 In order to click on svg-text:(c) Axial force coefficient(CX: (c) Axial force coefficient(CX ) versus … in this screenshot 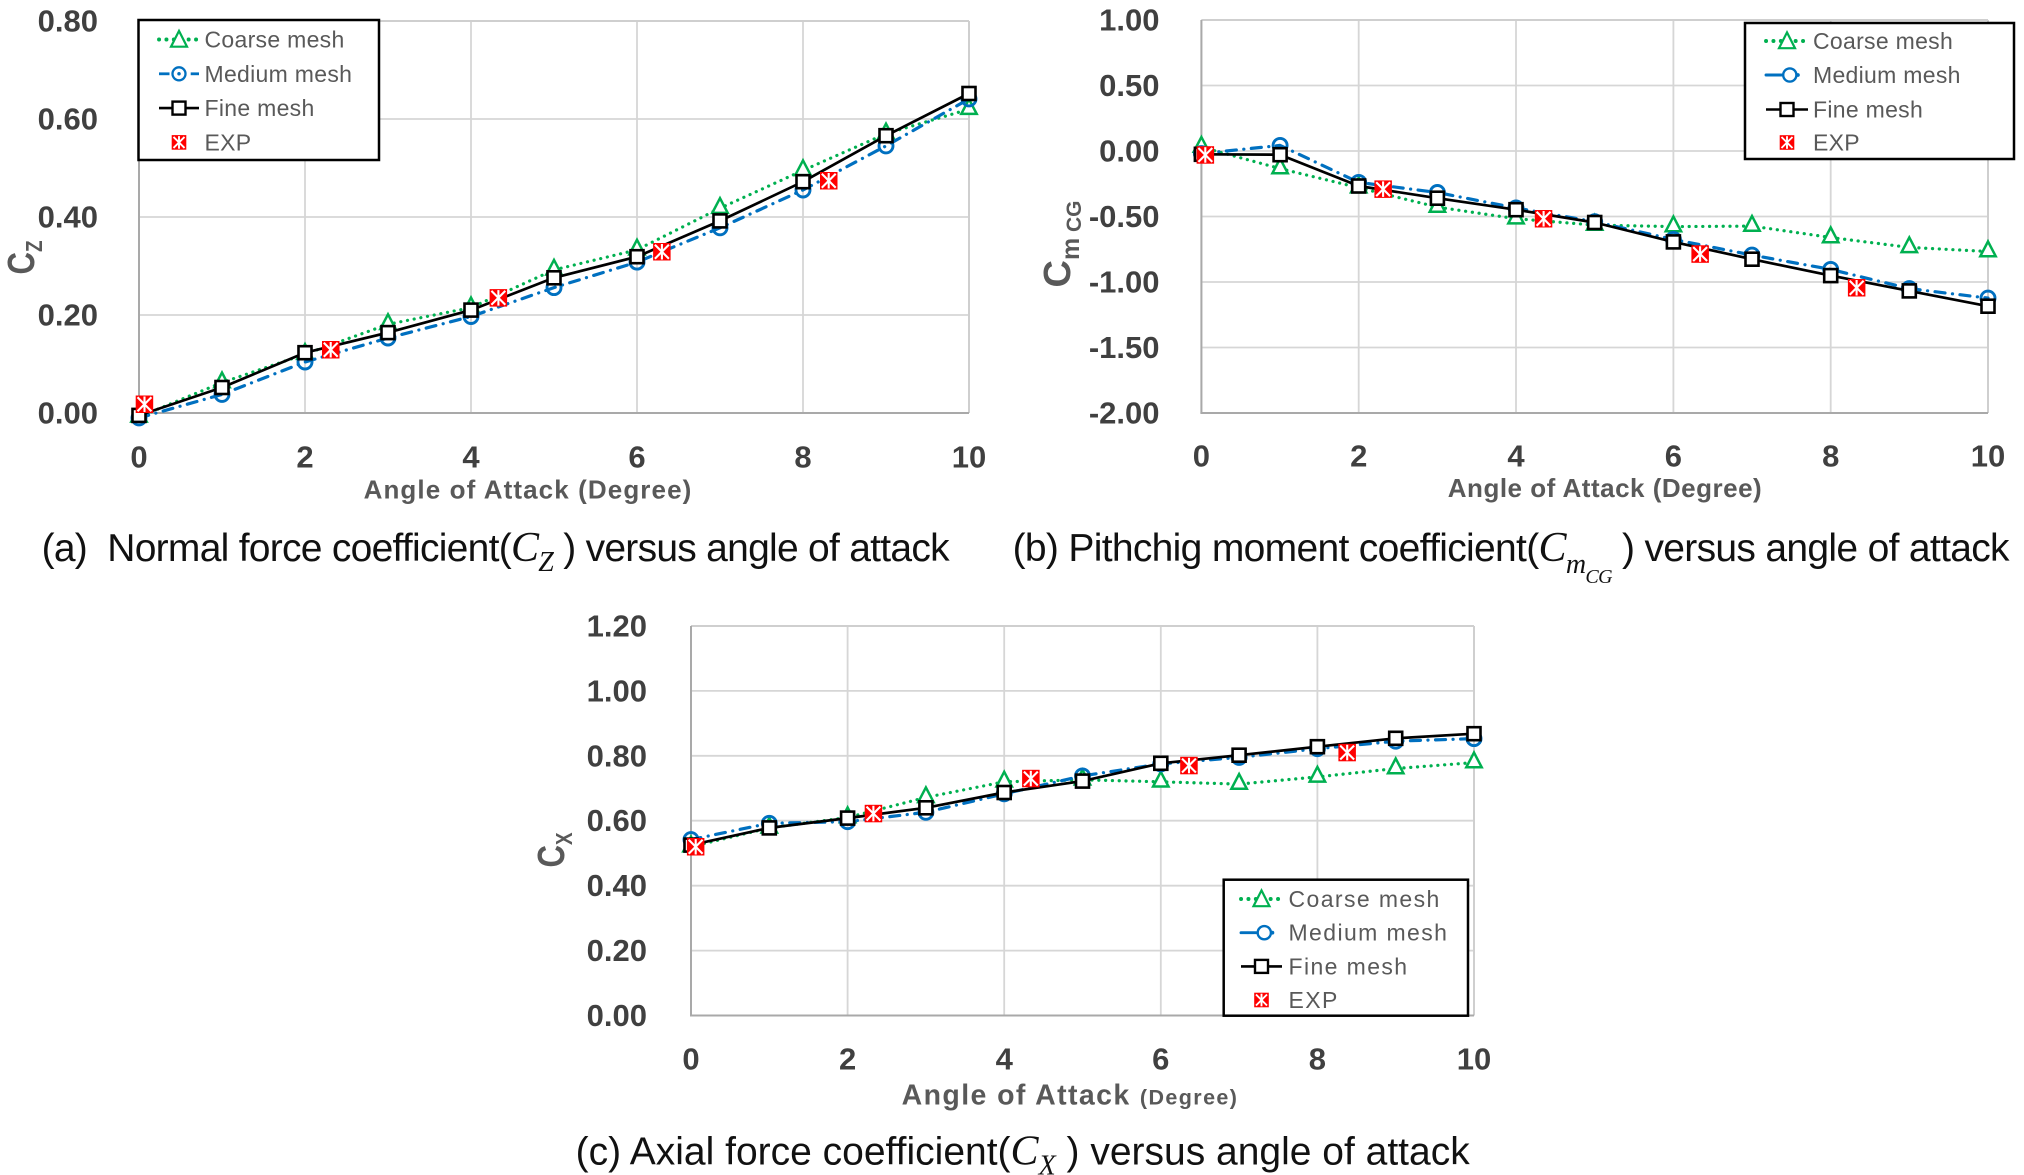, I will do `click(1023, 1152)`.